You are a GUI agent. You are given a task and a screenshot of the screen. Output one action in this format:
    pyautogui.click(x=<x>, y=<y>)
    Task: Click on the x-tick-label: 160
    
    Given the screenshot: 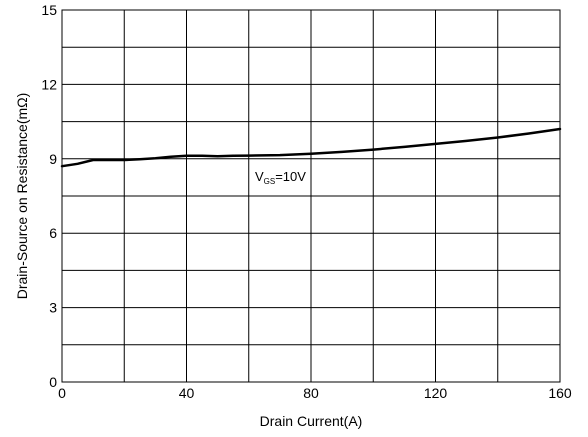 What is the action you would take?
    pyautogui.click(x=560, y=393)
    